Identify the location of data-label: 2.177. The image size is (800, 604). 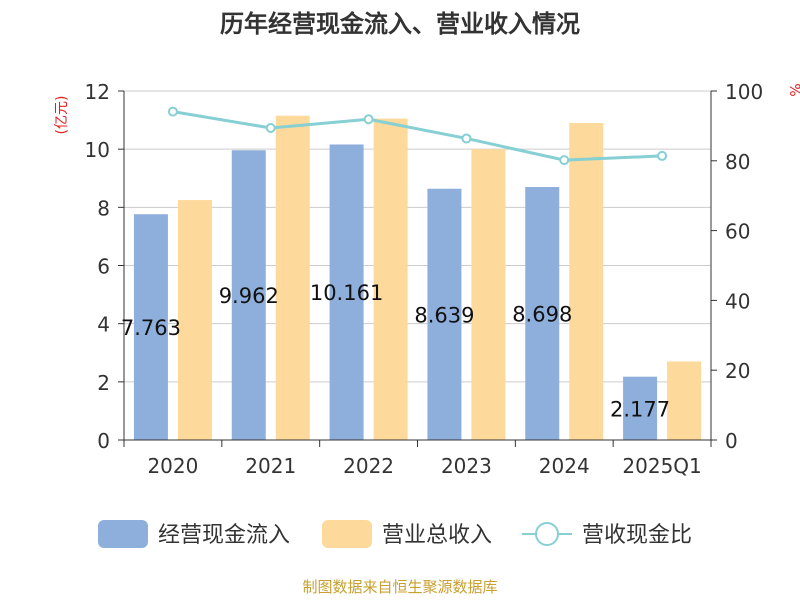
(640, 409).